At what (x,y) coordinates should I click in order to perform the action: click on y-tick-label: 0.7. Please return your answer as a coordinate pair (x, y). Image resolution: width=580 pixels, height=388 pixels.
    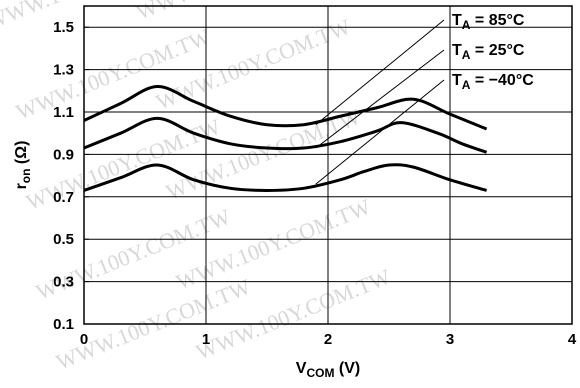
    Looking at the image, I should click on (63, 197).